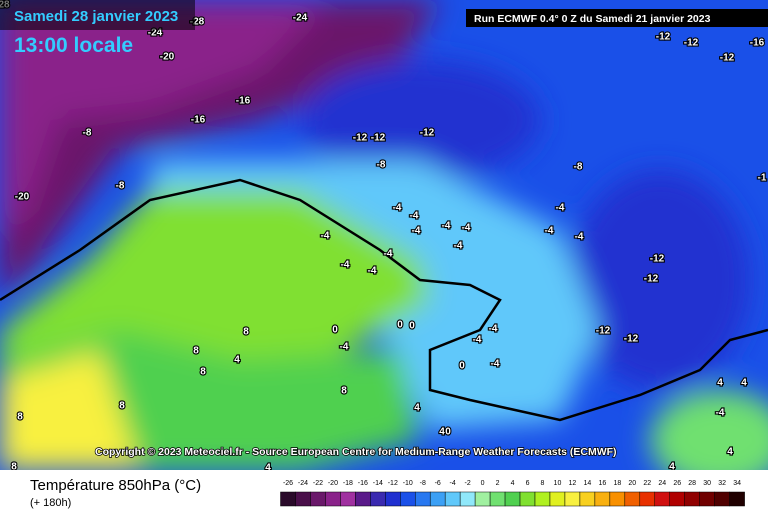 The width and height of the screenshot is (768, 512). What do you see at coordinates (22, 197) in the screenshot?
I see `contour-label: -20` at bounding box center [22, 197].